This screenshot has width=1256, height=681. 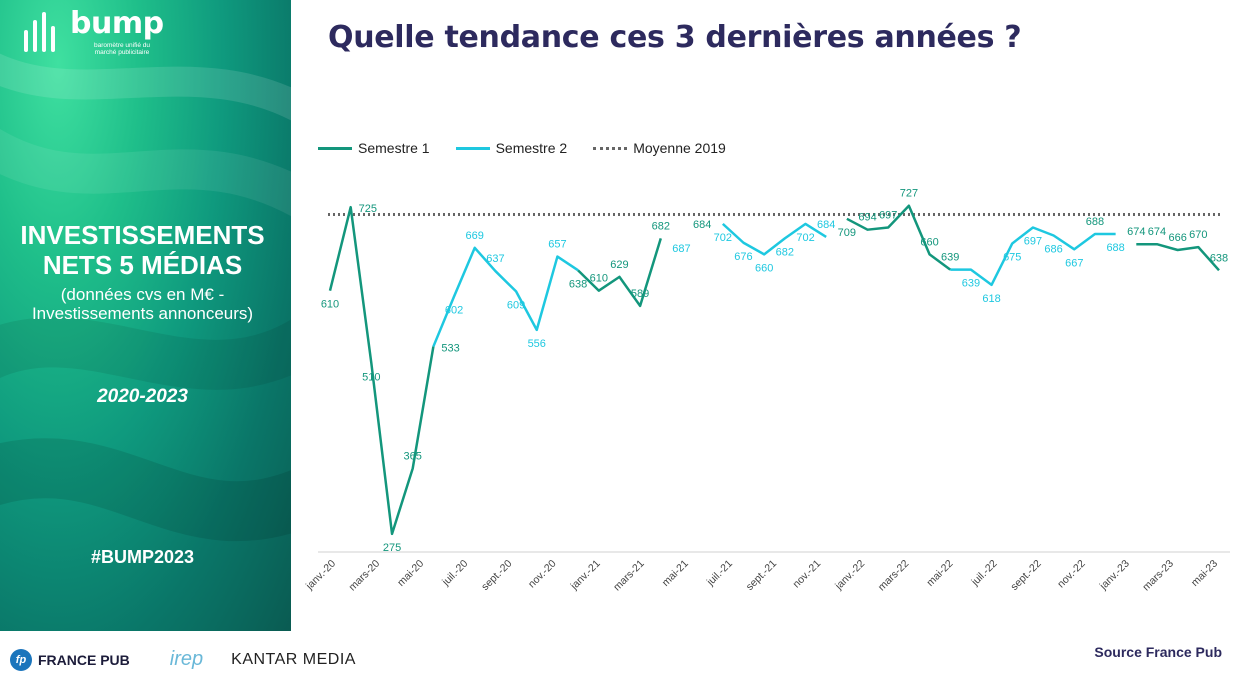 I want to click on data-label: 675, so click(x=1012, y=257).